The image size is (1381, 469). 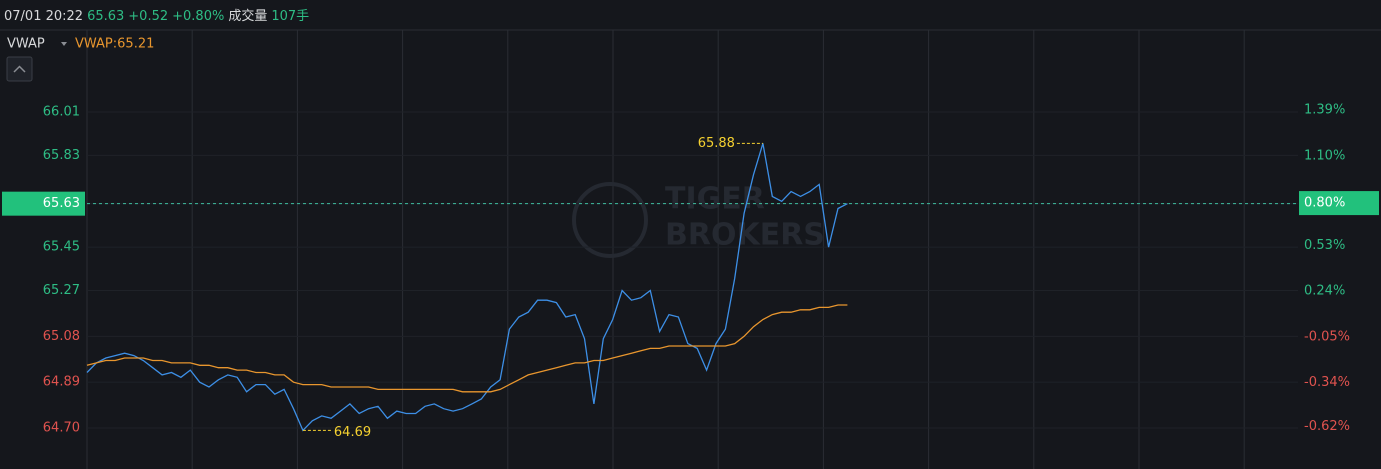 I want to click on y2-tick-label: 0.24%, so click(x=1324, y=291).